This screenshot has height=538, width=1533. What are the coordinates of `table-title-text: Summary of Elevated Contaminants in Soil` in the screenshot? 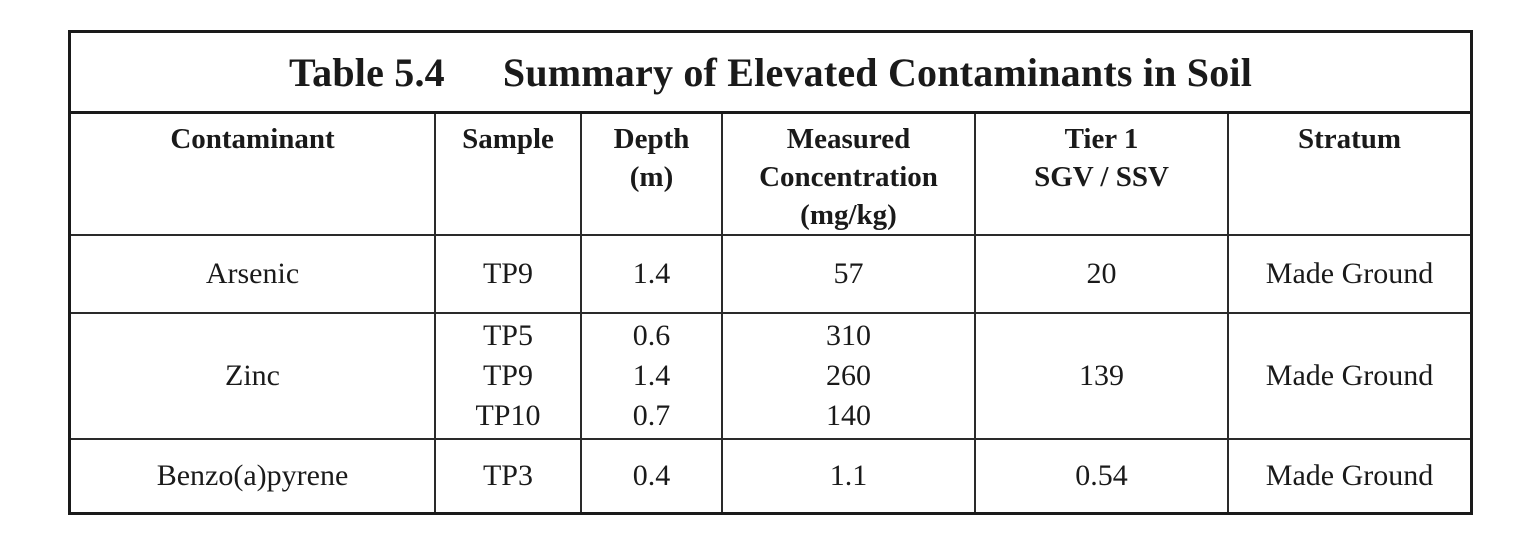 It's located at (877, 72).